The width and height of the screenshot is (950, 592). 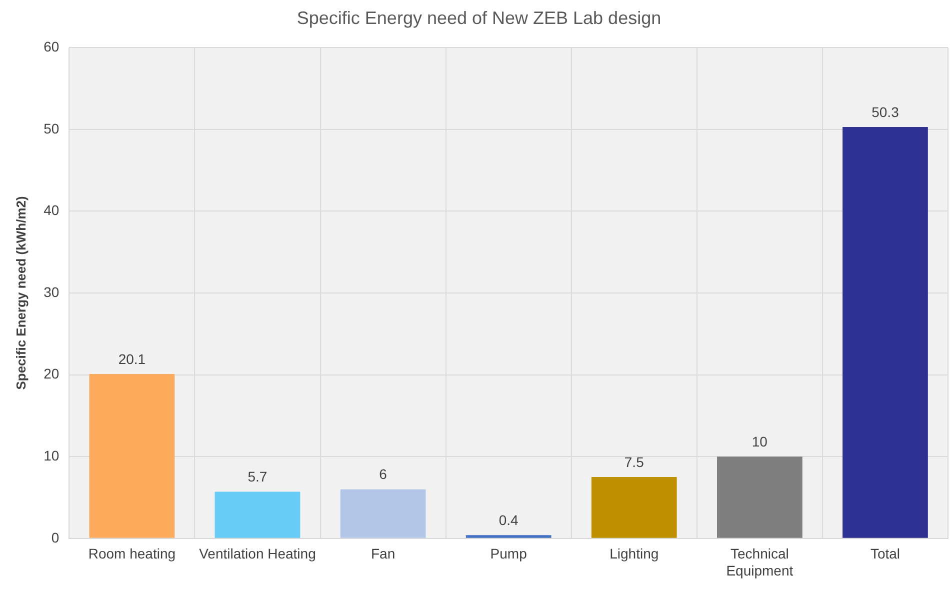 I want to click on y-tick-label: 60, so click(x=52, y=46).